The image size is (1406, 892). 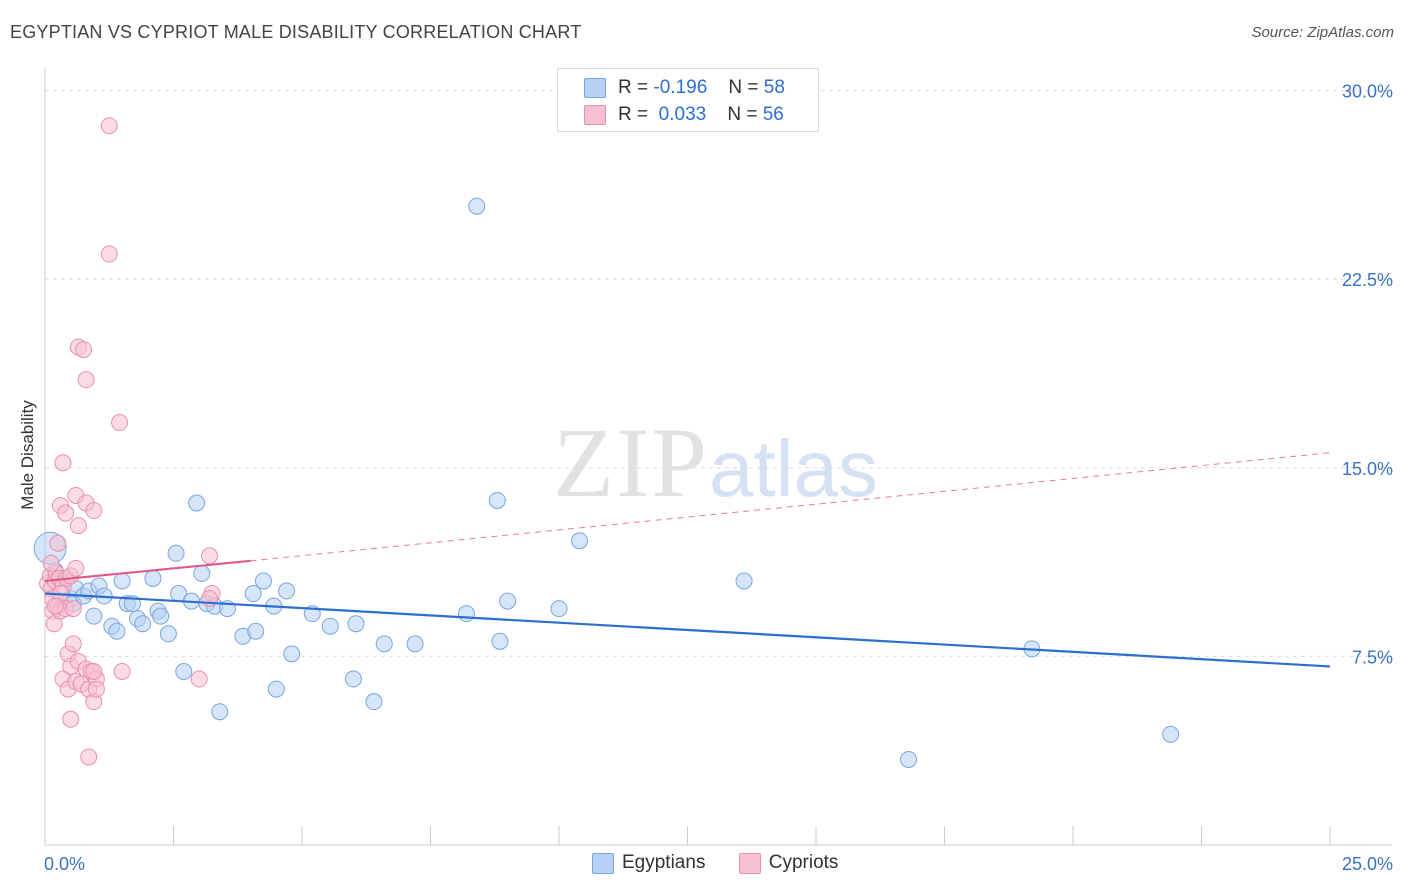 What do you see at coordinates (749, 863) in the screenshot?
I see `series-swatch-cypriots` at bounding box center [749, 863].